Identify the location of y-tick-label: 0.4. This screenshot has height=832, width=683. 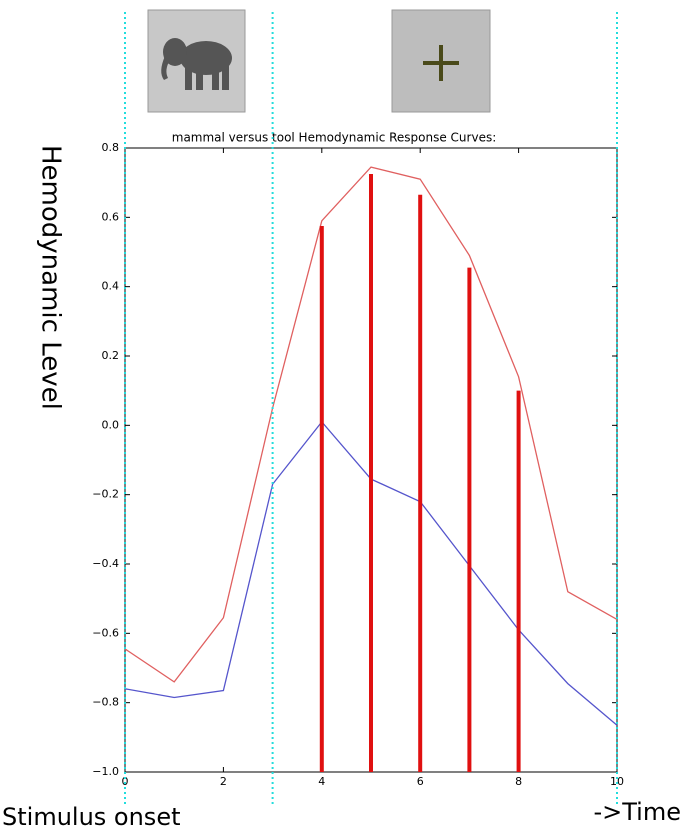
(111, 286).